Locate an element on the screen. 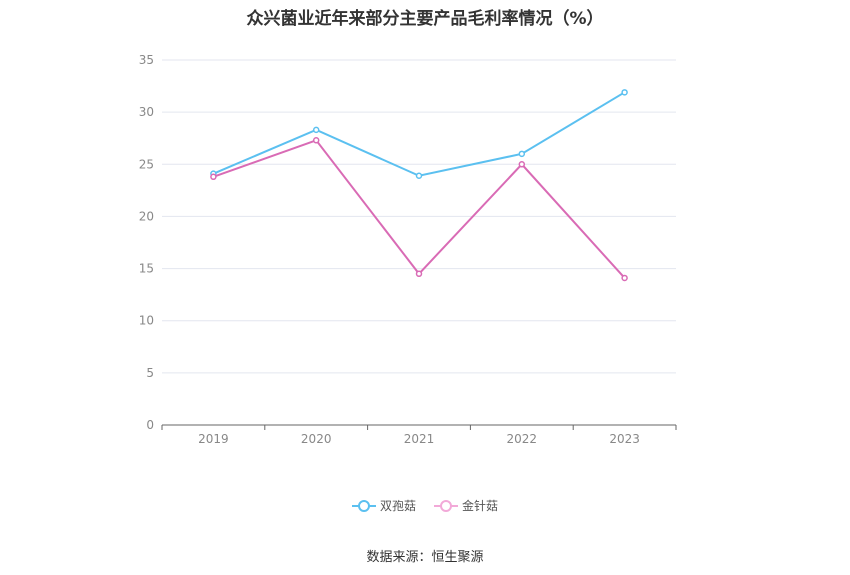  y-tick-label-30: 30 is located at coordinates (146, 112).